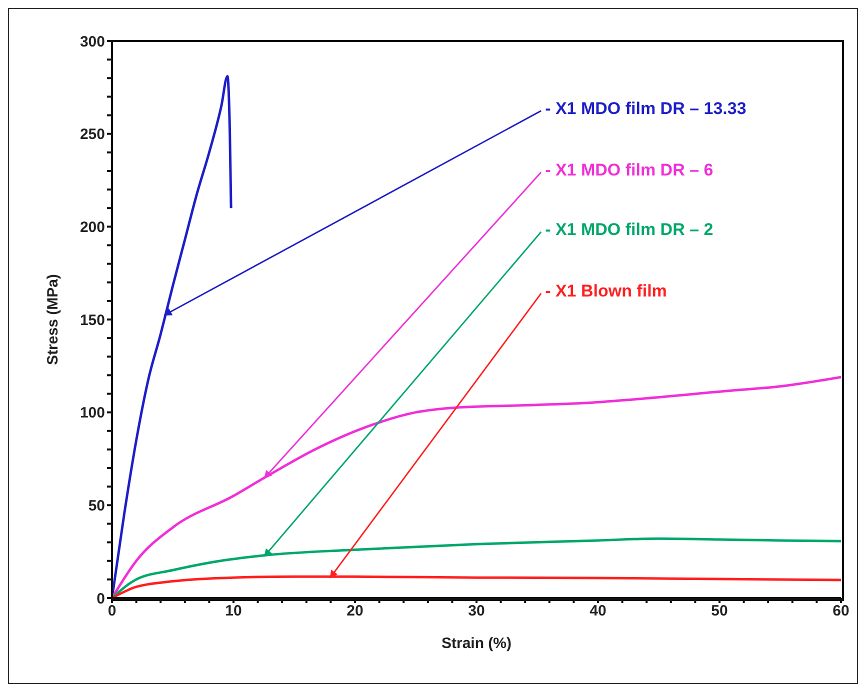 This screenshot has width=866, height=692. Describe the element at coordinates (112, 611) in the screenshot. I see `x-tick-label: 0` at that location.